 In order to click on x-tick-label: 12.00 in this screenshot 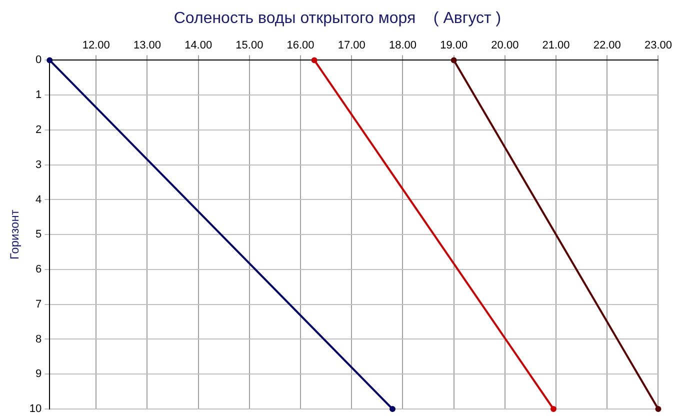, I will do `click(96, 46)`.